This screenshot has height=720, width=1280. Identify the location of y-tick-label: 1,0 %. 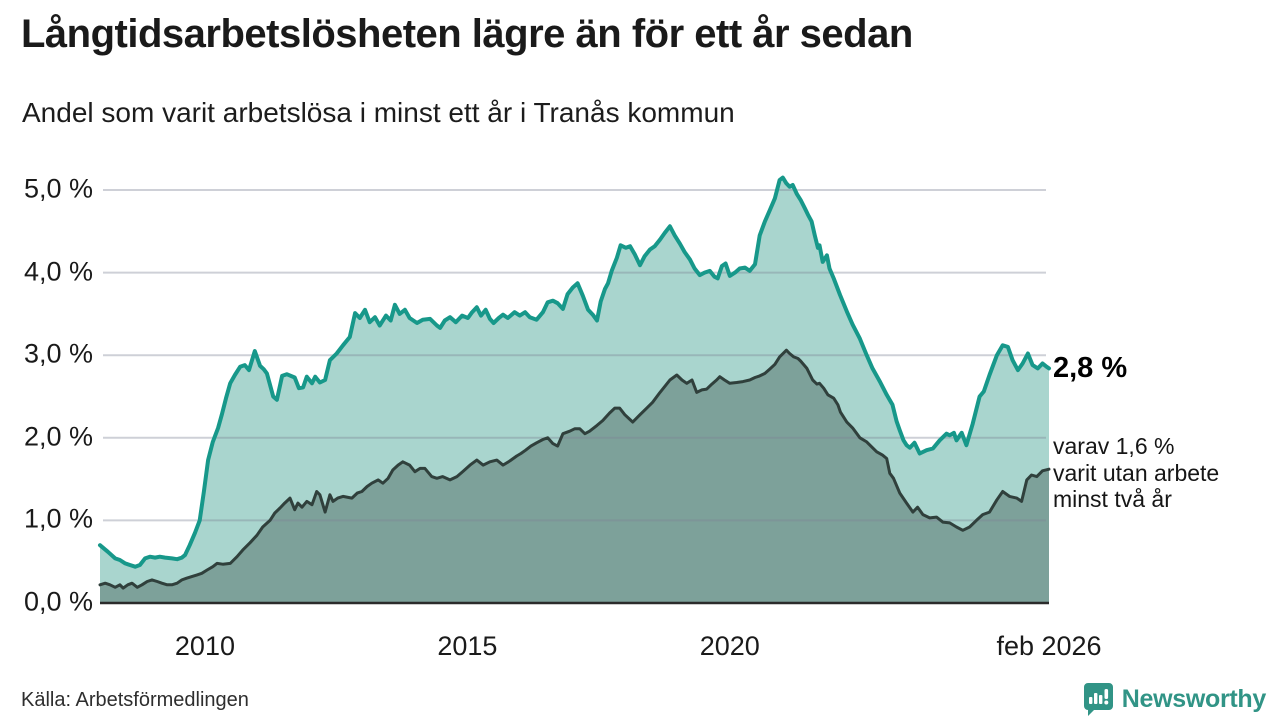
(59, 518).